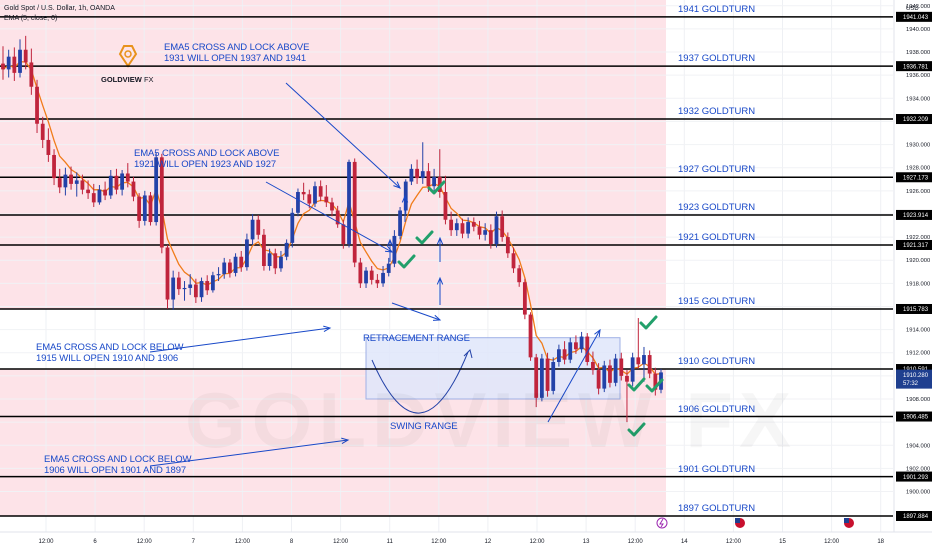 Image resolution: width=932 pixels, height=550 pixels. I want to click on arrow-1931, so click(343, 135).